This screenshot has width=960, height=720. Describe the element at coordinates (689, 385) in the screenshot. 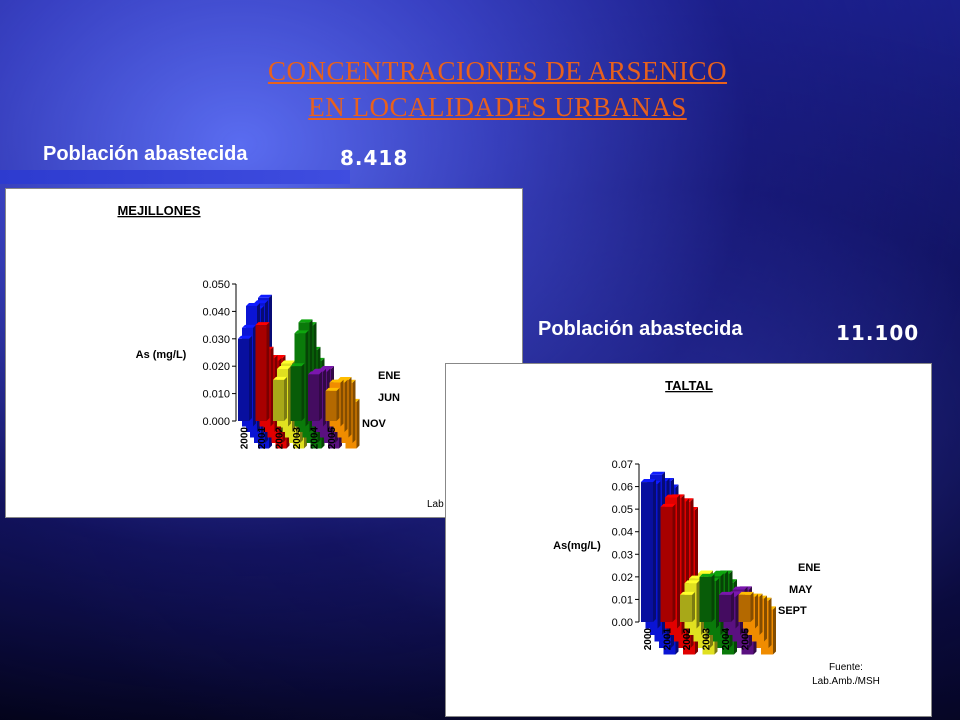

I see `chart-title: TALTAL` at that location.